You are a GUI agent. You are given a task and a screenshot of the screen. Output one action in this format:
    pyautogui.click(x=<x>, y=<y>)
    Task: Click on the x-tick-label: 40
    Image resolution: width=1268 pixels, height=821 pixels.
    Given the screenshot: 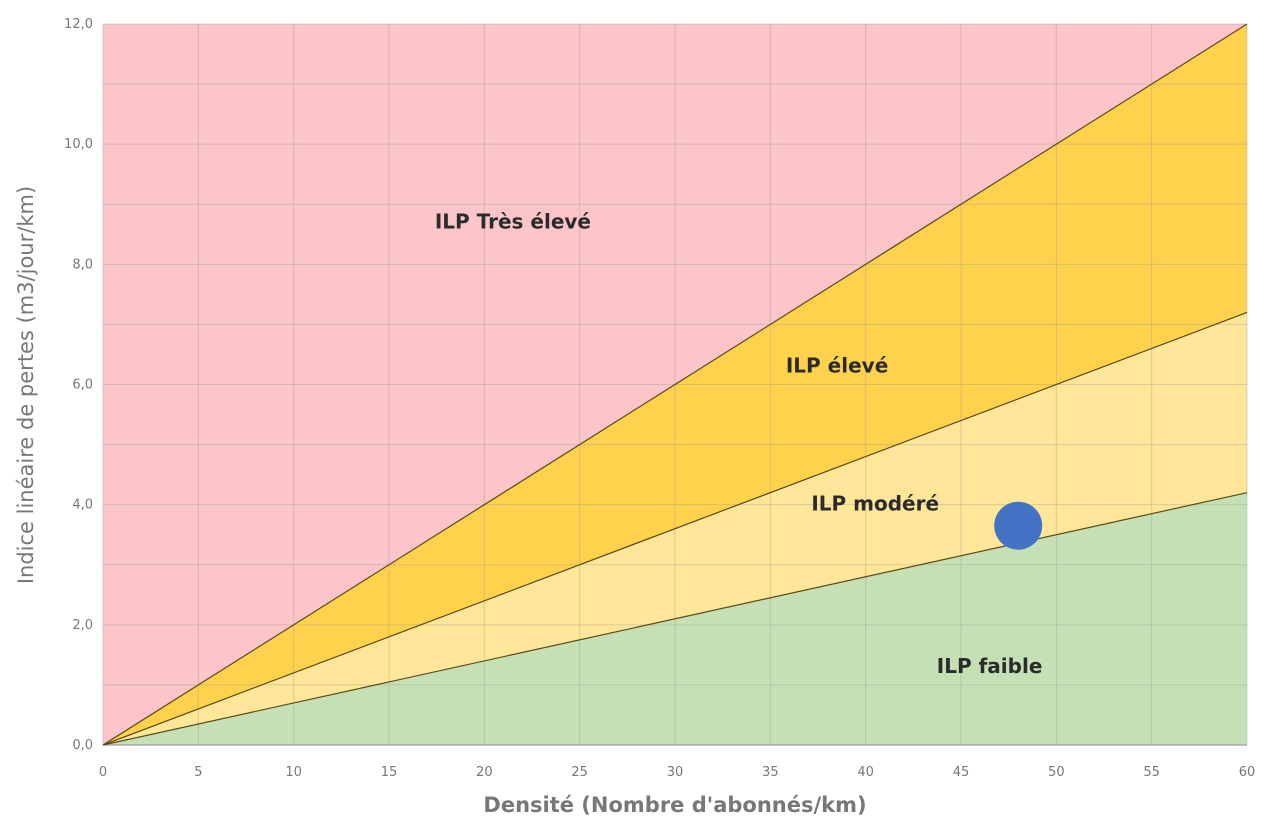 What is the action you would take?
    pyautogui.click(x=865, y=772)
    